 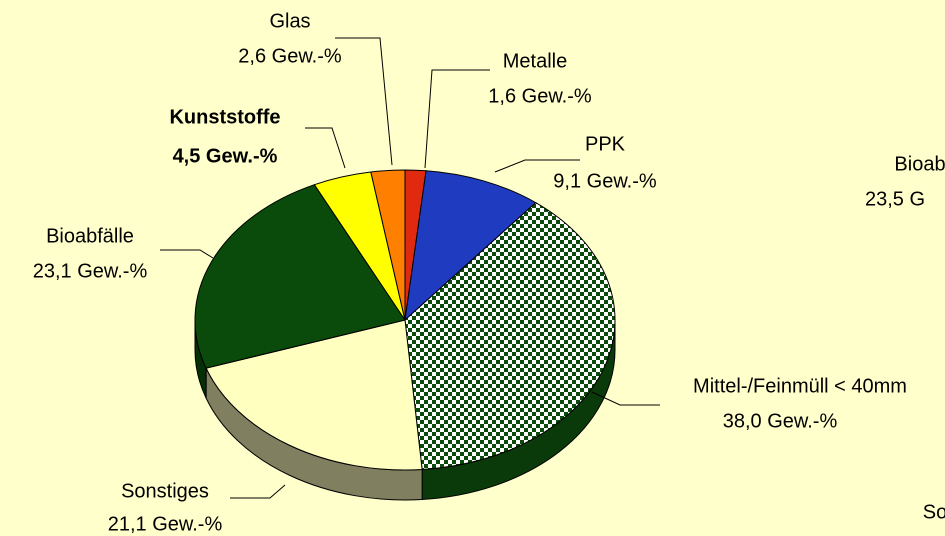 I want to click on slice-label: Metalle, so click(x=535, y=61).